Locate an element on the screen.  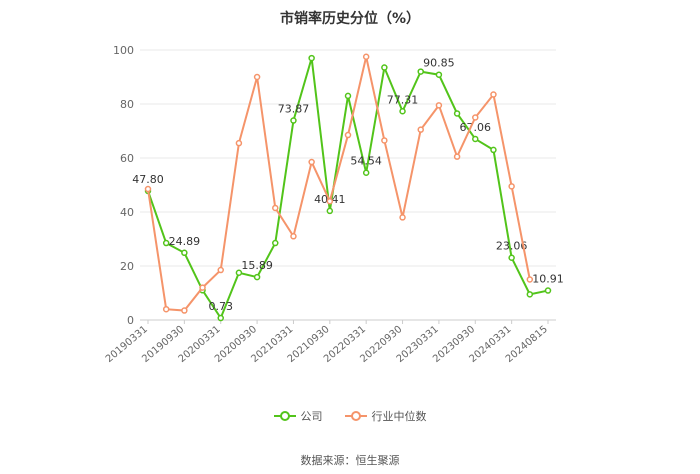
data-source: 数据来源：恒生聚源 is located at coordinates (350, 460).